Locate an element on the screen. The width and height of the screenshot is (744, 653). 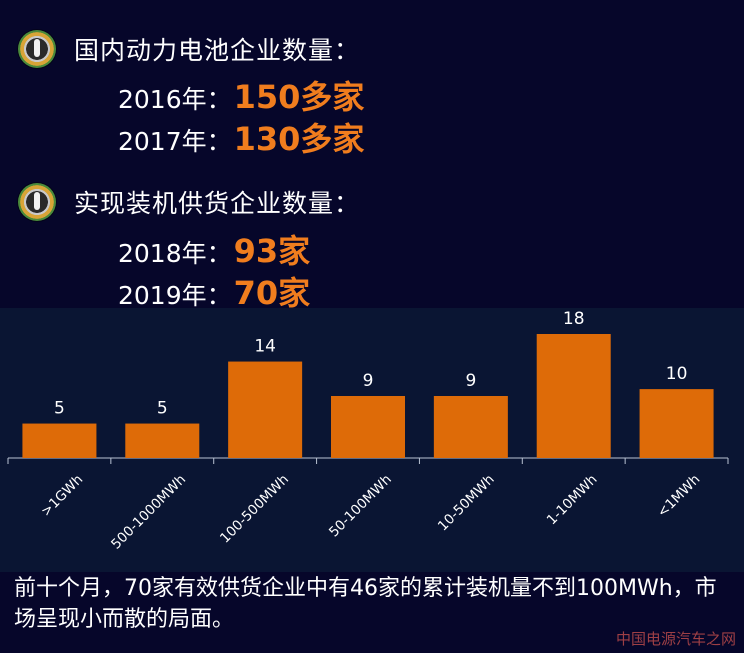
bar-value-label: 14 is located at coordinates (265, 347).